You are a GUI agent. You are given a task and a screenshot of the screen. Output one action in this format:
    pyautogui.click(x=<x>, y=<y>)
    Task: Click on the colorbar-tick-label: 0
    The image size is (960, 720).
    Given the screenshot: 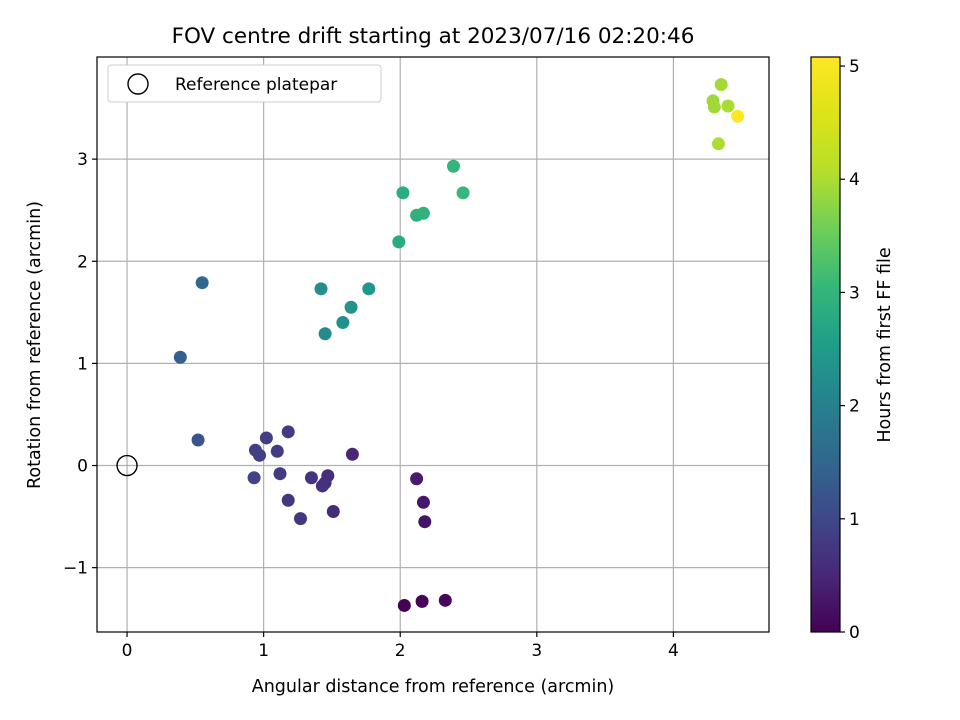 What is the action you would take?
    pyautogui.click(x=854, y=633)
    